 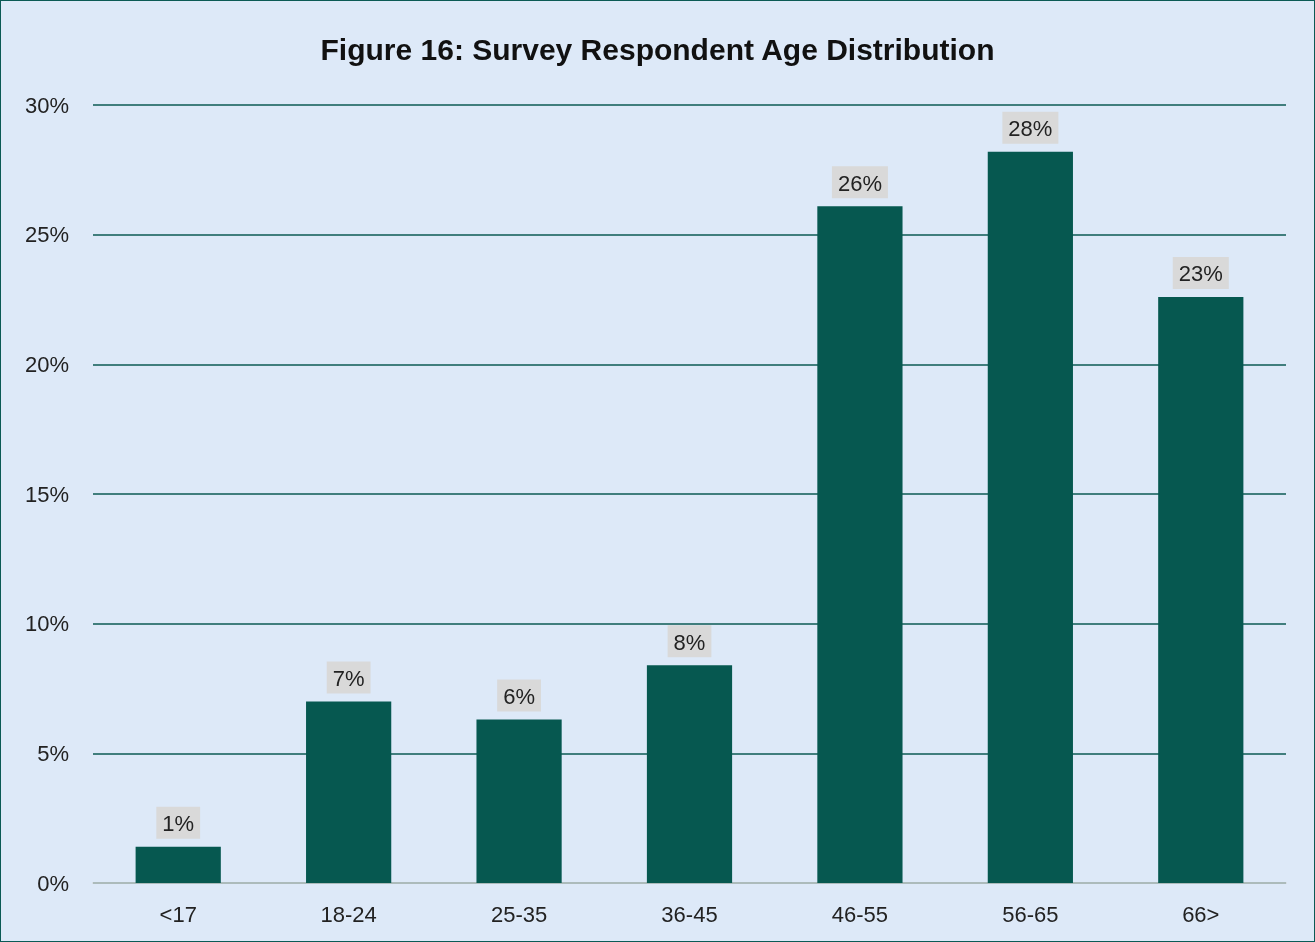 I want to click on y-tick-label: 5%, so click(x=53, y=753).